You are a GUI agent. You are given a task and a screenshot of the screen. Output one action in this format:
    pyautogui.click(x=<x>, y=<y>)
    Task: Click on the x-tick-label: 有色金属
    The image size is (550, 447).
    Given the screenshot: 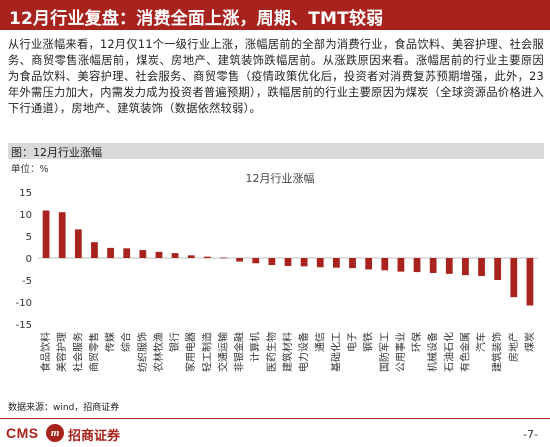 What is the action you would take?
    pyautogui.click(x=464, y=352)
    